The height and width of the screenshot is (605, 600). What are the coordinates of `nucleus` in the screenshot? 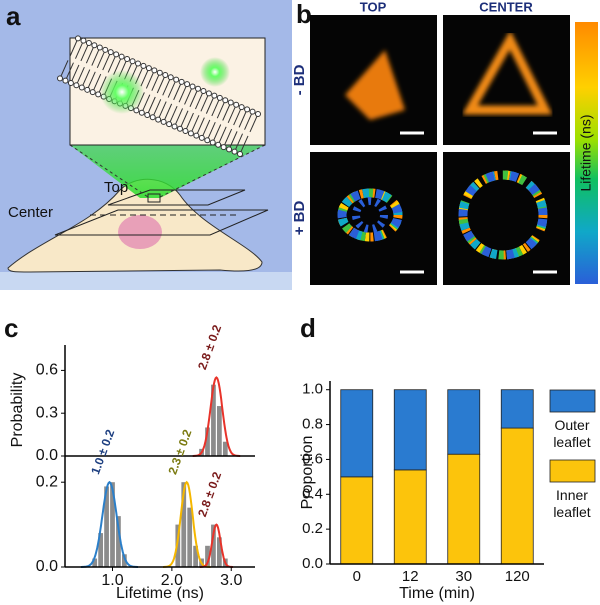 It's located at (140, 232).